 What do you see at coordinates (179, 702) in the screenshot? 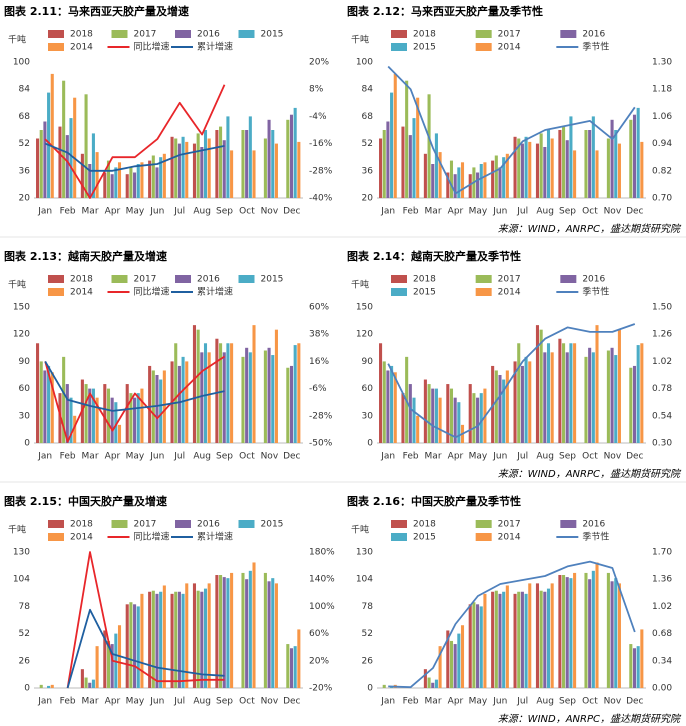
I see `x-tick-label: Jul` at bounding box center [179, 702].